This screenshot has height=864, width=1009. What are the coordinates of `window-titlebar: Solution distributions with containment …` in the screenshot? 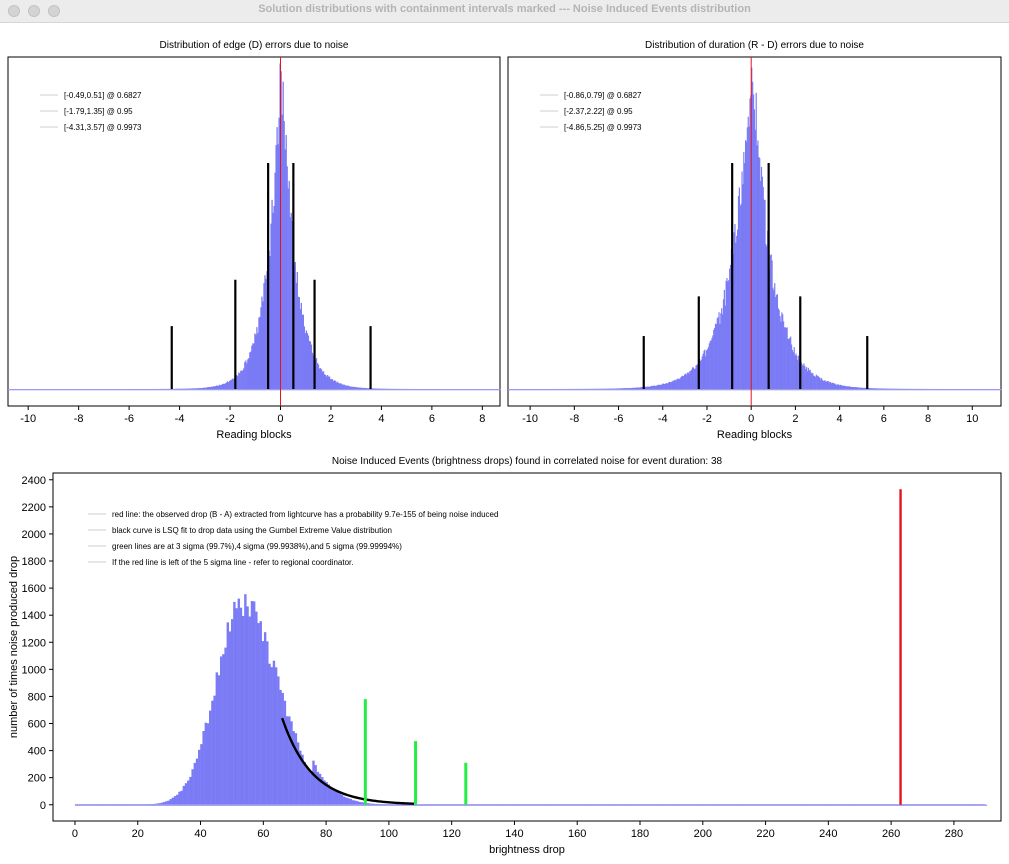 It's located at (504, 11).